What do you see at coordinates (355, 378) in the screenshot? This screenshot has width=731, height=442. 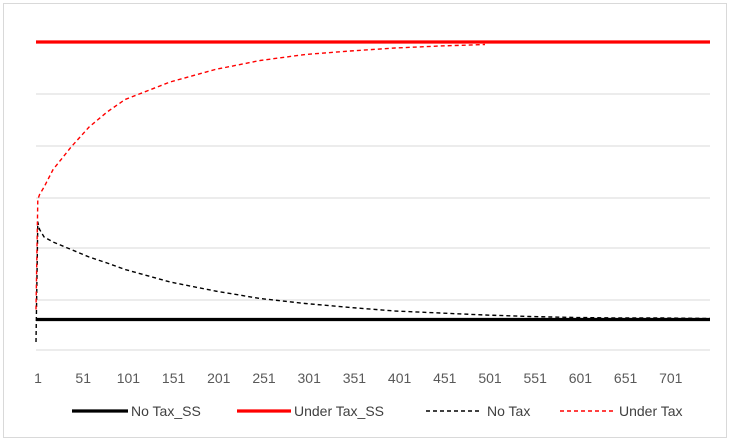 I see `x-tick-label: 351` at bounding box center [355, 378].